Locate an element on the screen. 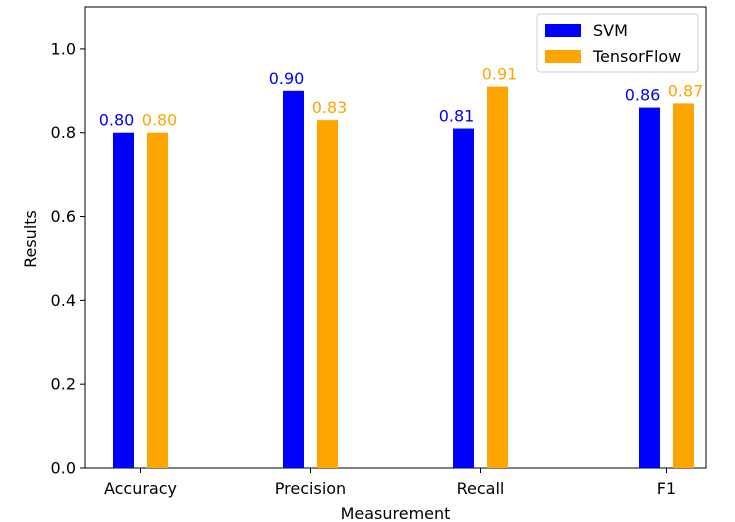 This screenshot has height=522, width=735. y-axis-label: Results is located at coordinates (30, 239).